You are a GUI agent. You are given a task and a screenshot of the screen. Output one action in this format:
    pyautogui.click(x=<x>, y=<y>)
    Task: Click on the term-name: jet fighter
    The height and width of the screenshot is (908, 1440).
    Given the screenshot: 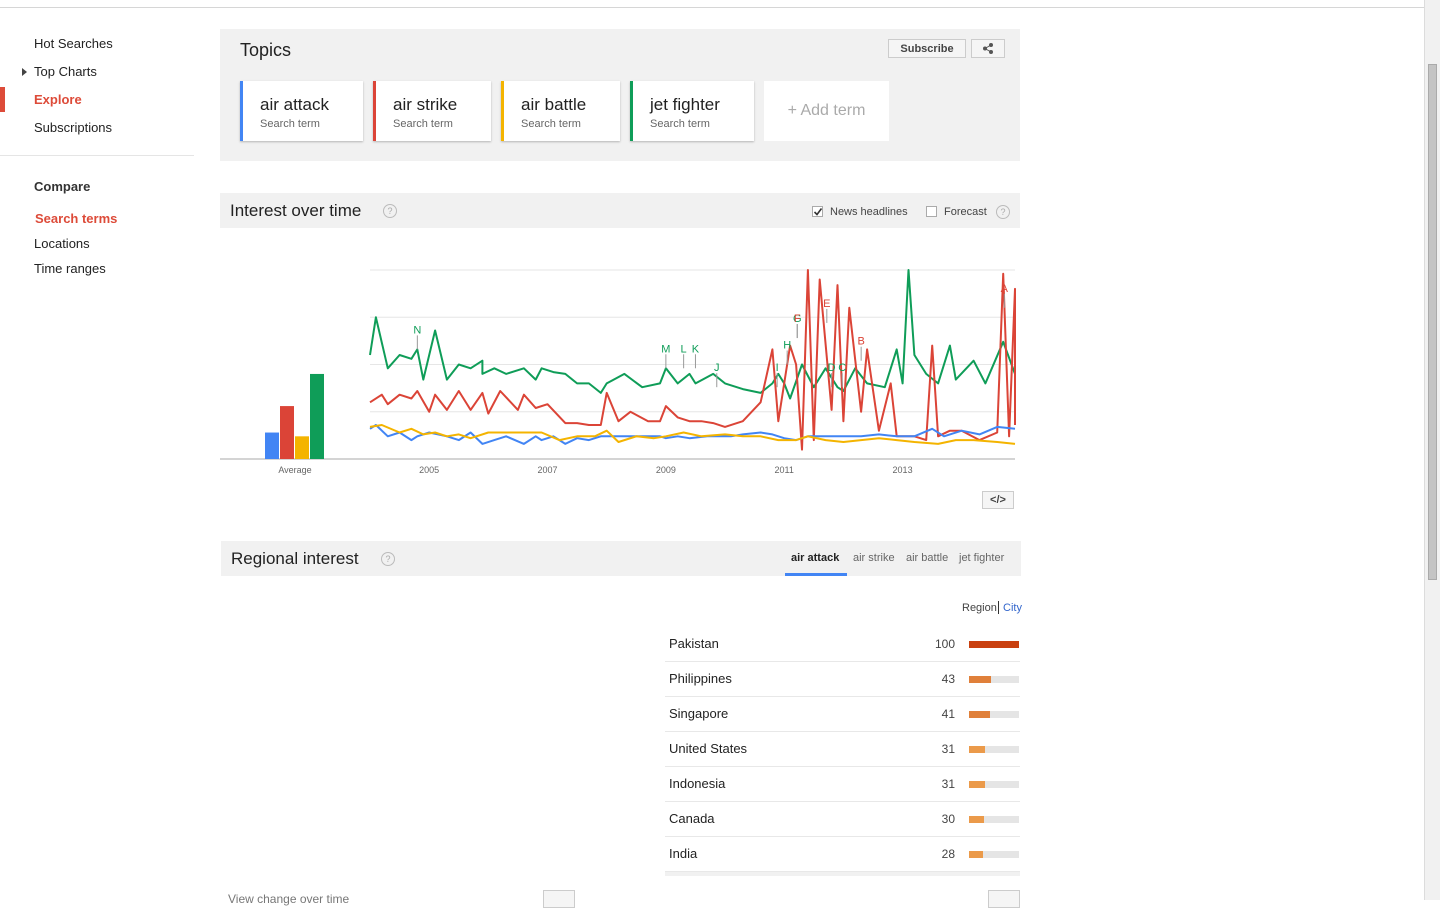 What is the action you would take?
    pyautogui.click(x=685, y=104)
    